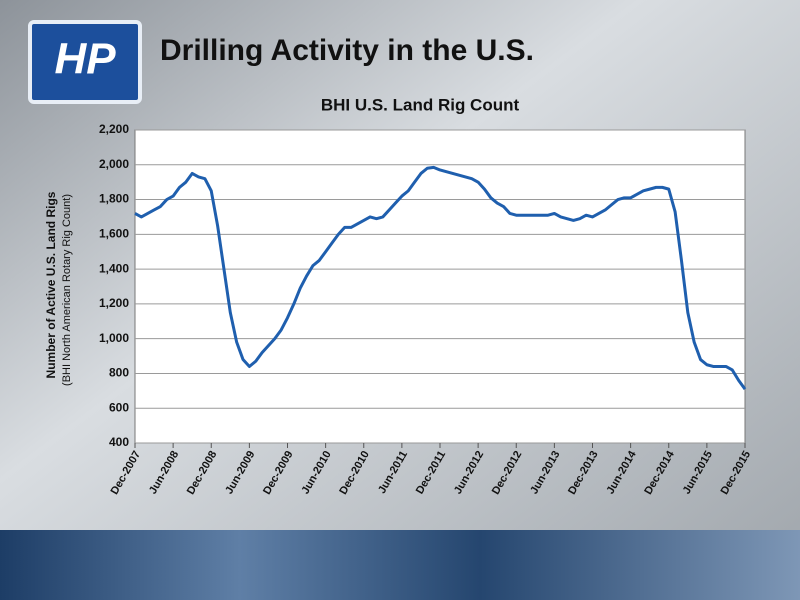  I want to click on y-axis-sublabel: (BHI North American Rotary Rig Count), so click(67, 290).